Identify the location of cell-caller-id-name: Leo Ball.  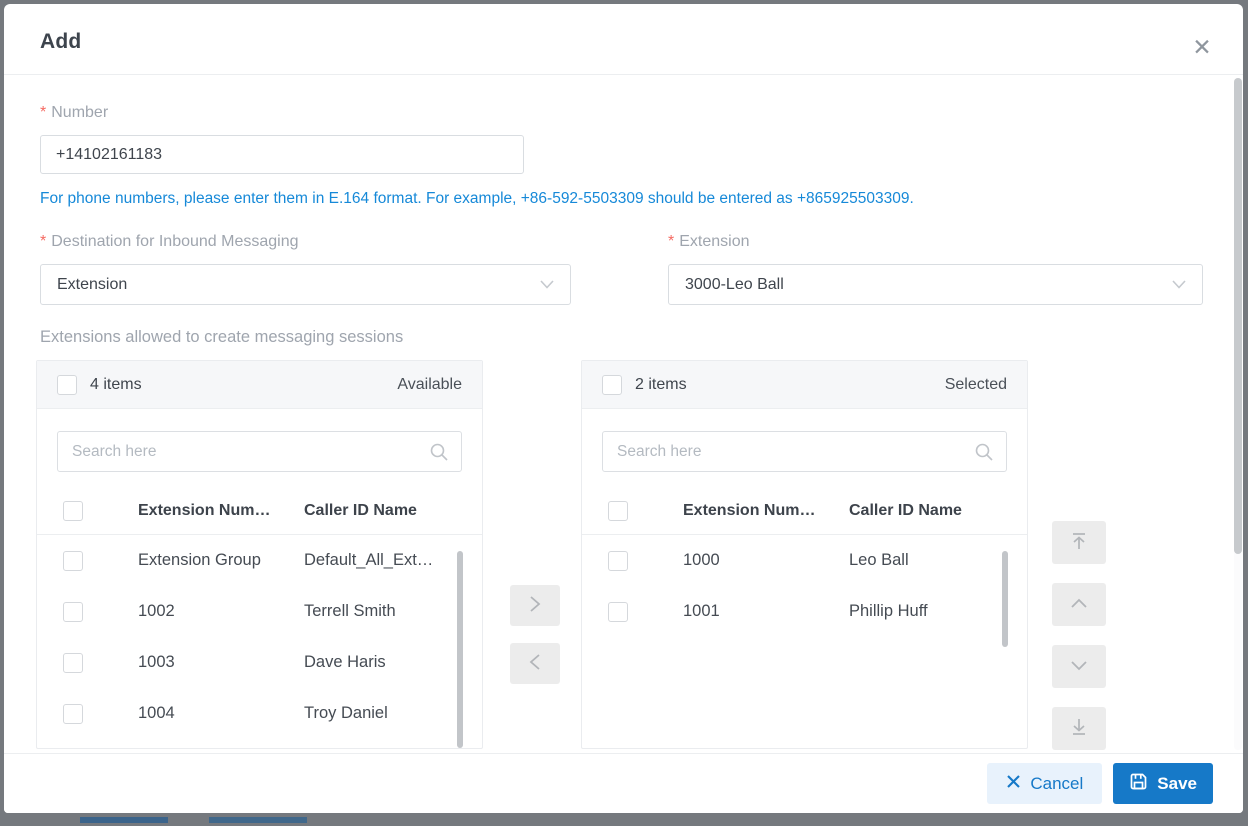
(879, 560).